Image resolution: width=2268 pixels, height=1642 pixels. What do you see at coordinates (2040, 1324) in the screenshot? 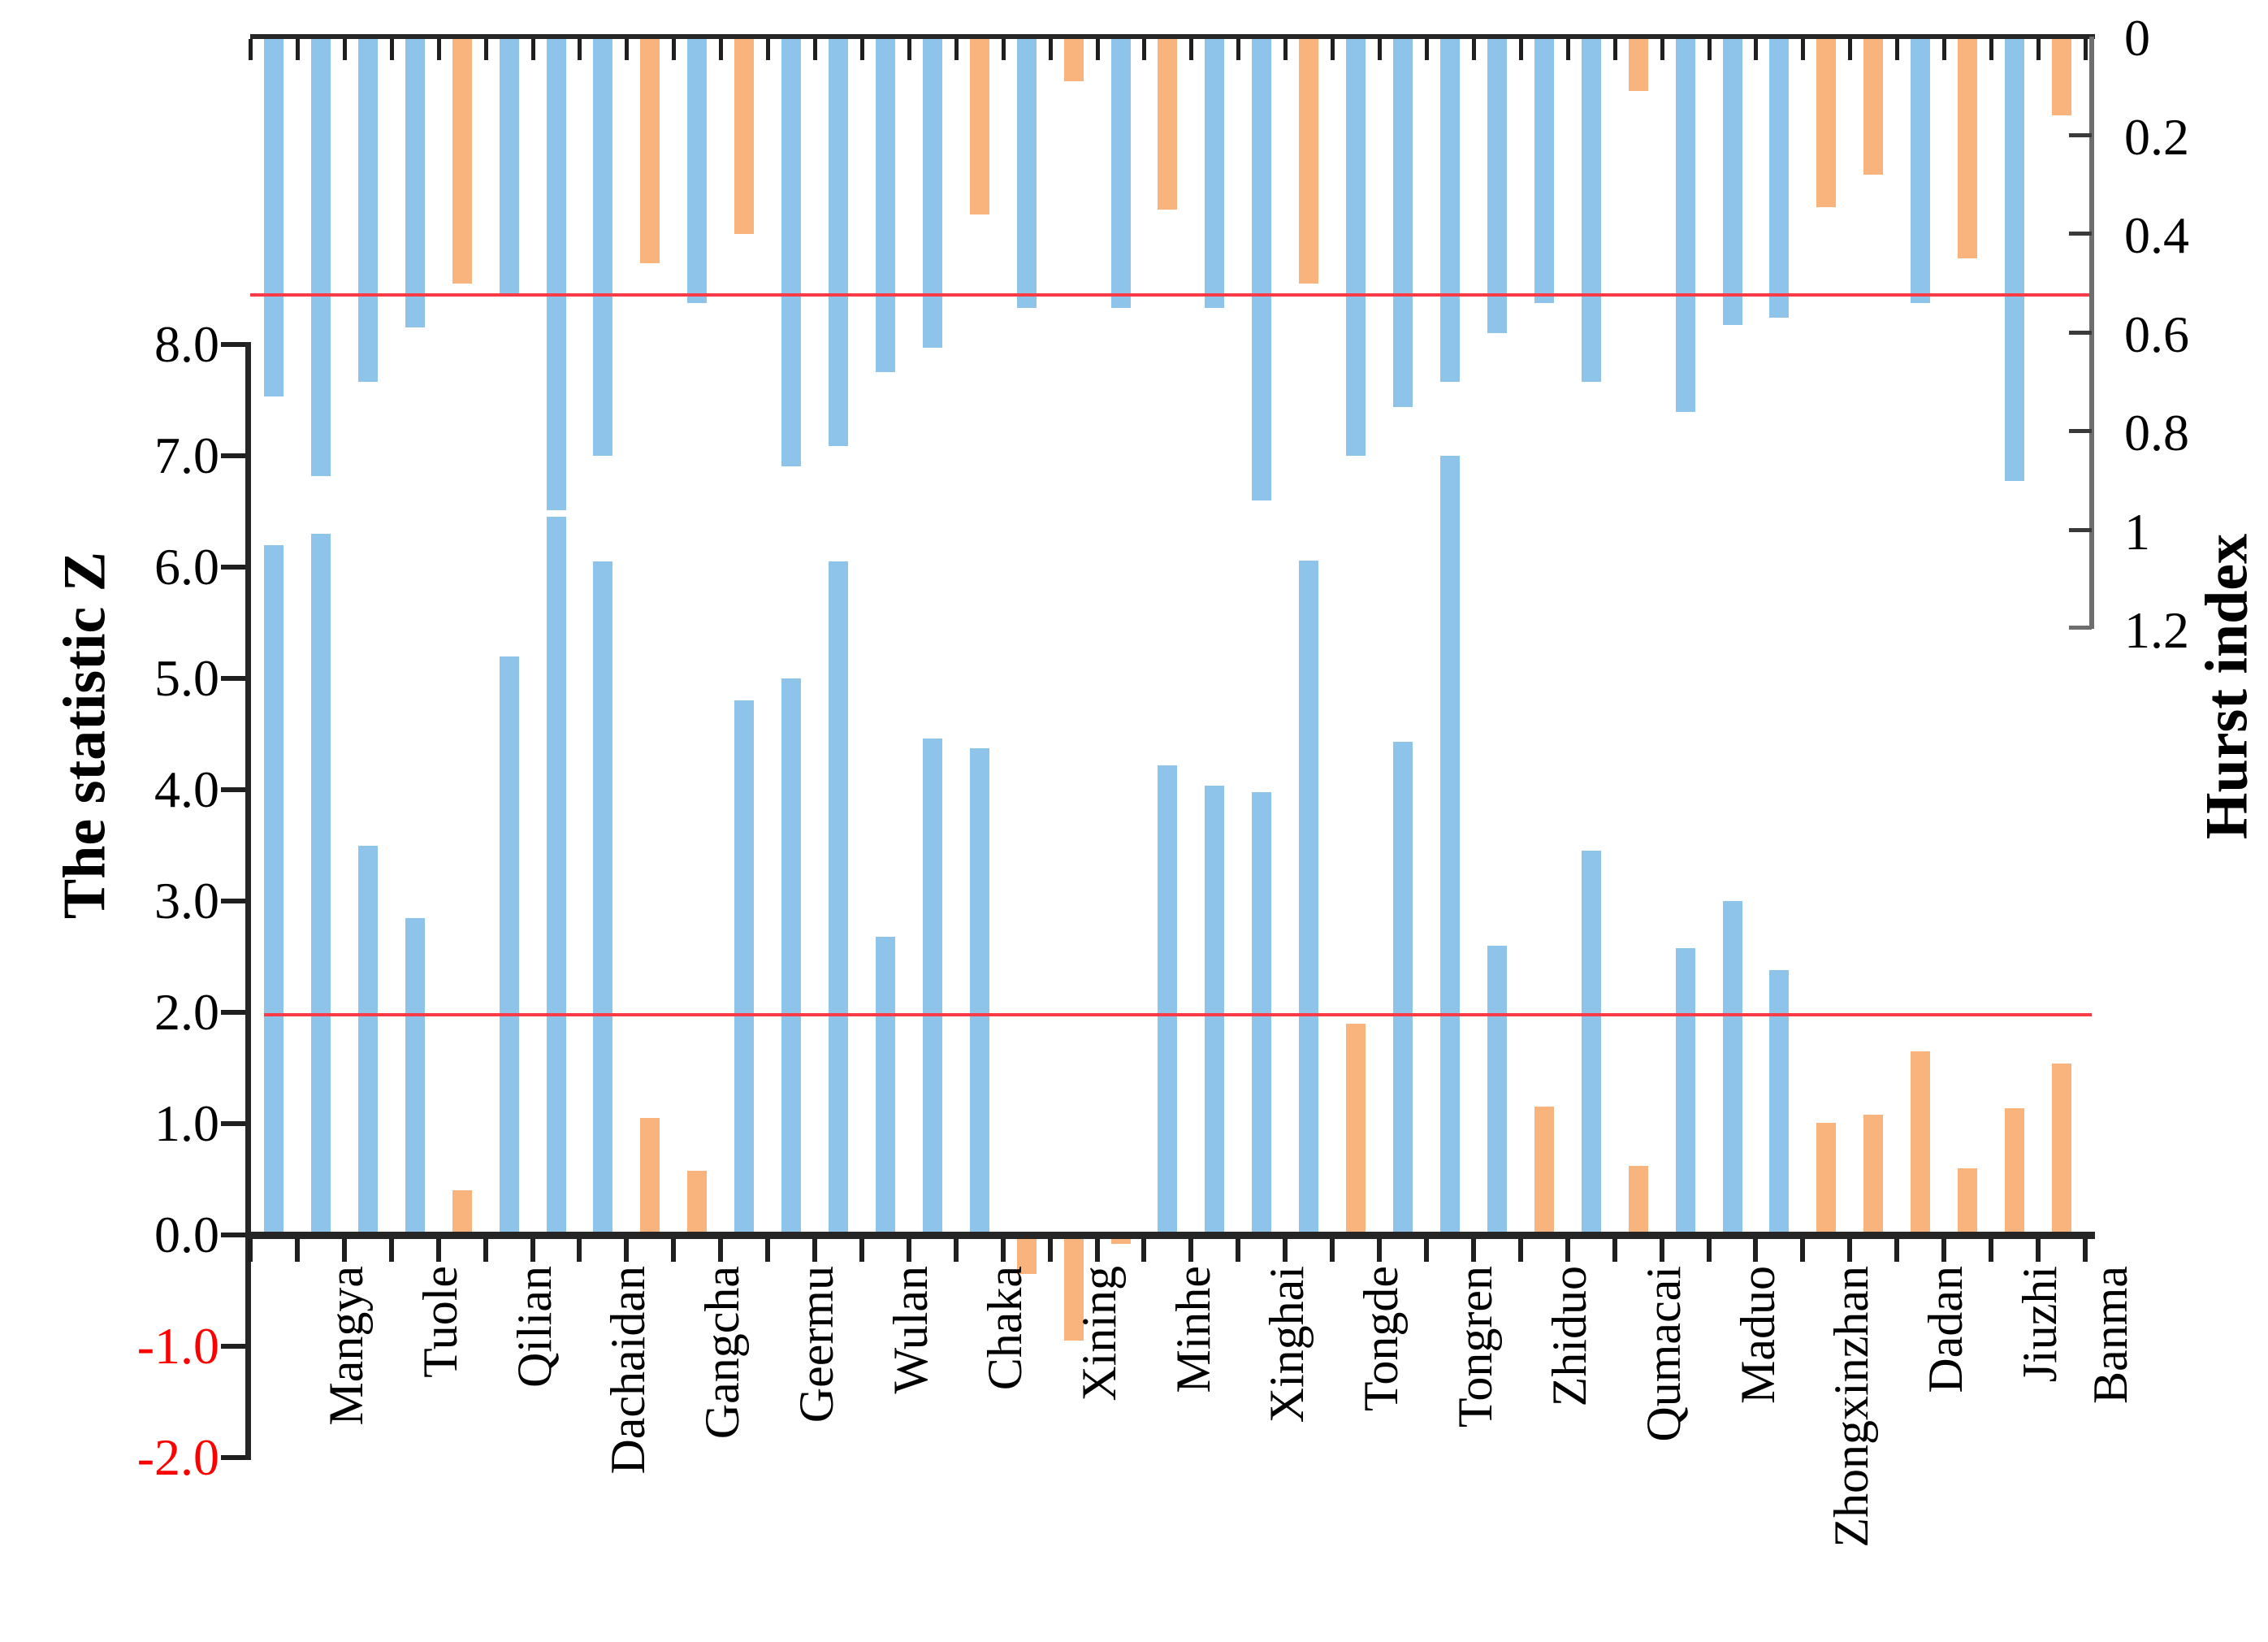
I see `x-label-jiuzhi: Jiuzhi` at bounding box center [2040, 1324].